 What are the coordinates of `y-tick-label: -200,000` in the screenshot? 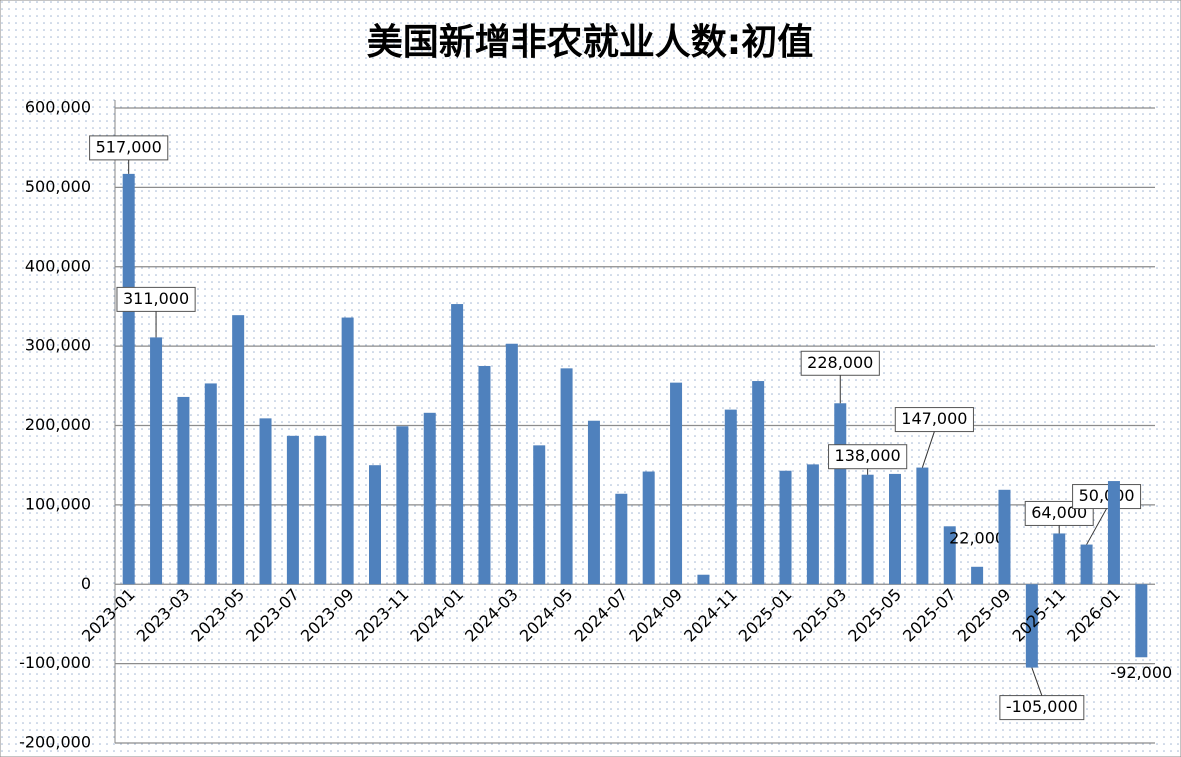 It's located at (55, 742).